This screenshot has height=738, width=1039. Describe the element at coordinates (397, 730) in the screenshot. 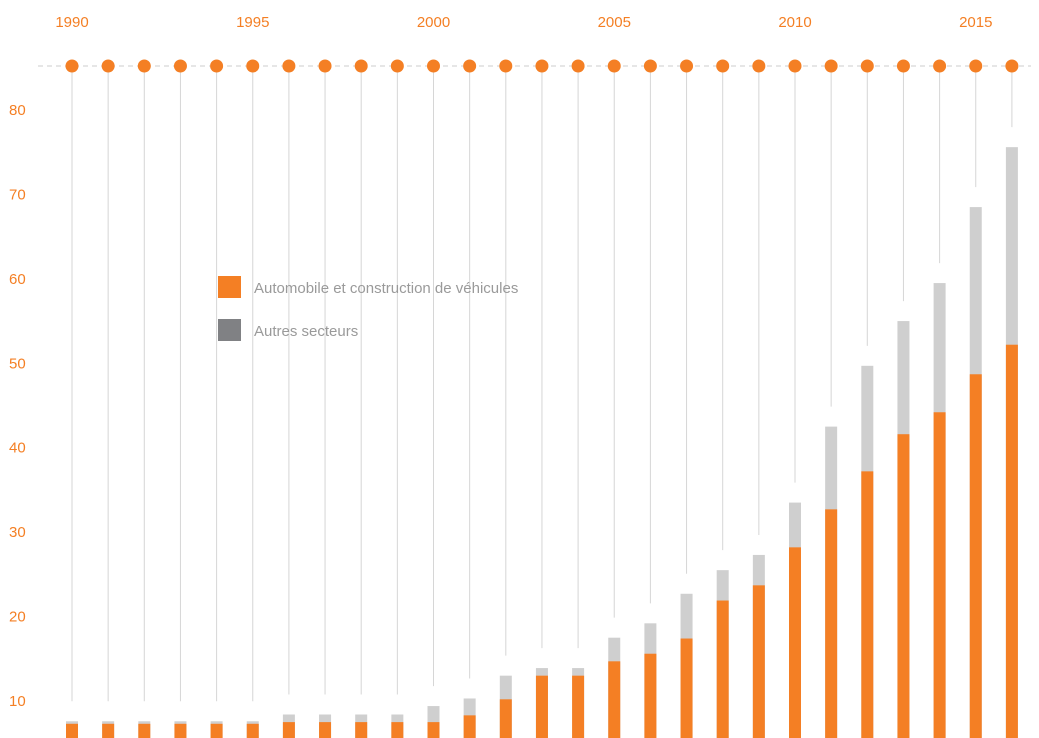

I see `bar-automobile-1999` at that location.